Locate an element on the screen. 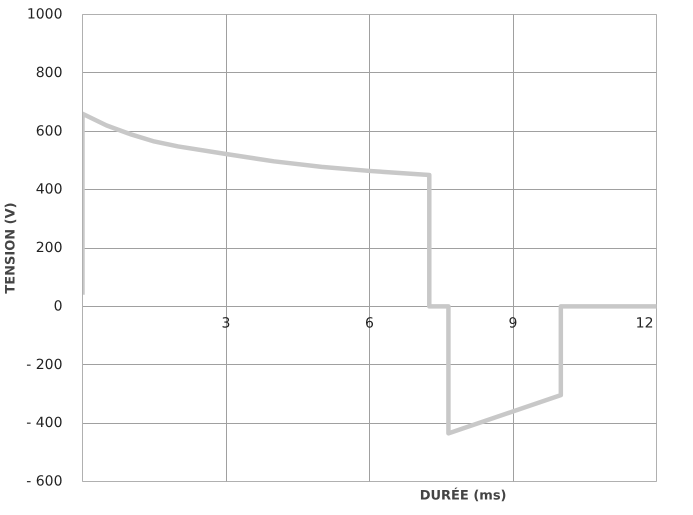 The height and width of the screenshot is (515, 693). x-tick-label: 12 is located at coordinates (645, 323).